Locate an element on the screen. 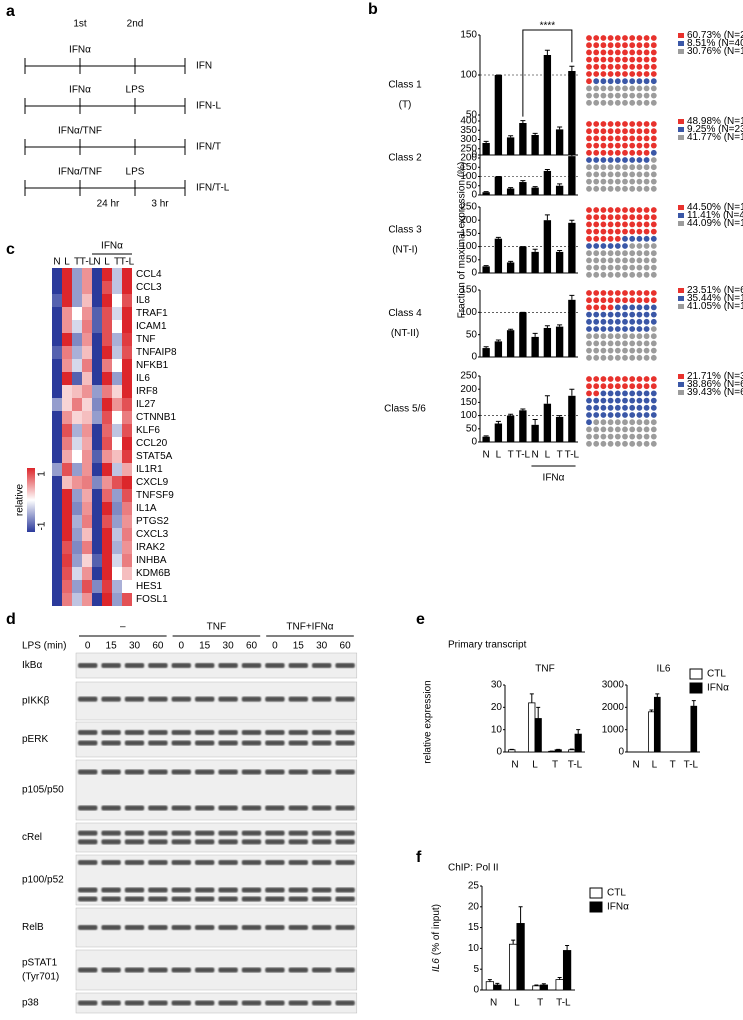 The width and height of the screenshot is (743, 1020). y-tick-label: 150 is located at coordinates (468, 402).